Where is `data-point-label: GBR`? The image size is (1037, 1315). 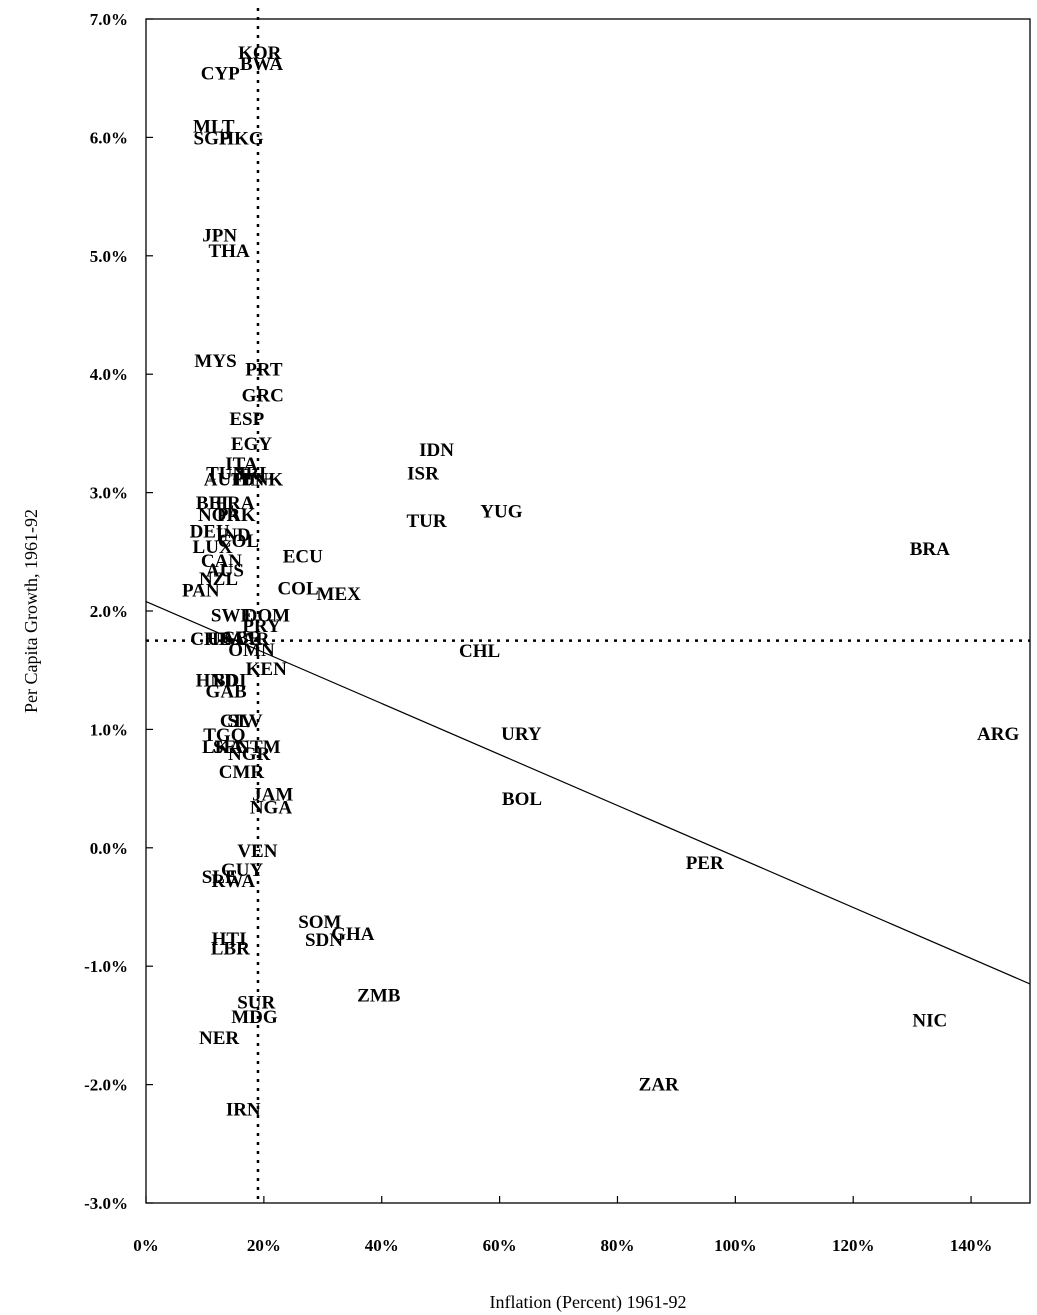 data-point-label: GBR is located at coordinates (241, 638).